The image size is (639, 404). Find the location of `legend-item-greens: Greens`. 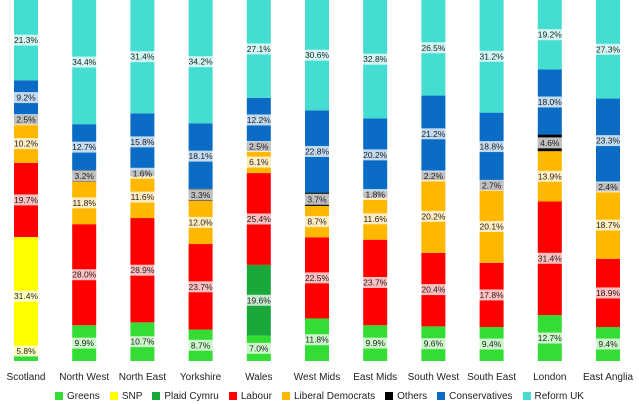

legend-item-greens: Greens is located at coordinates (77, 396).